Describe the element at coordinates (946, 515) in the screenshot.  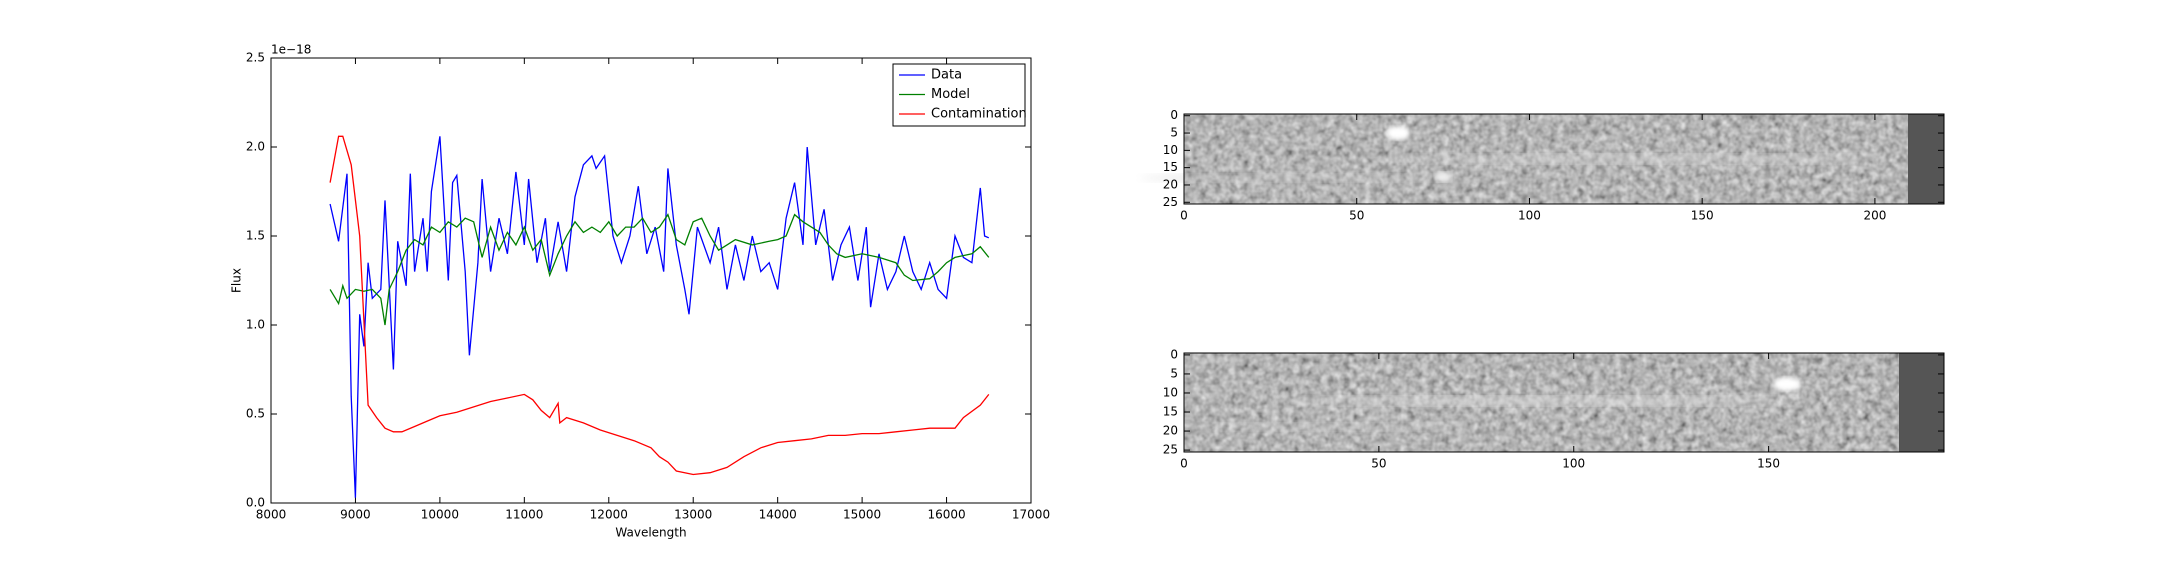
I see `x-tick-label: 16000` at that location.